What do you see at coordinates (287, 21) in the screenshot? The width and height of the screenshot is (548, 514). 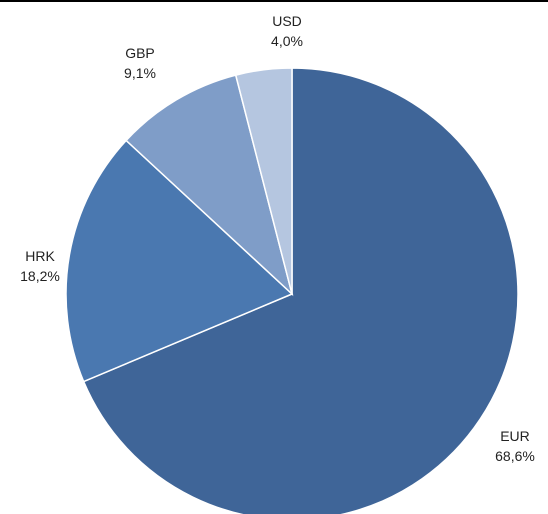 I see `slice-label-usd: USD` at bounding box center [287, 21].